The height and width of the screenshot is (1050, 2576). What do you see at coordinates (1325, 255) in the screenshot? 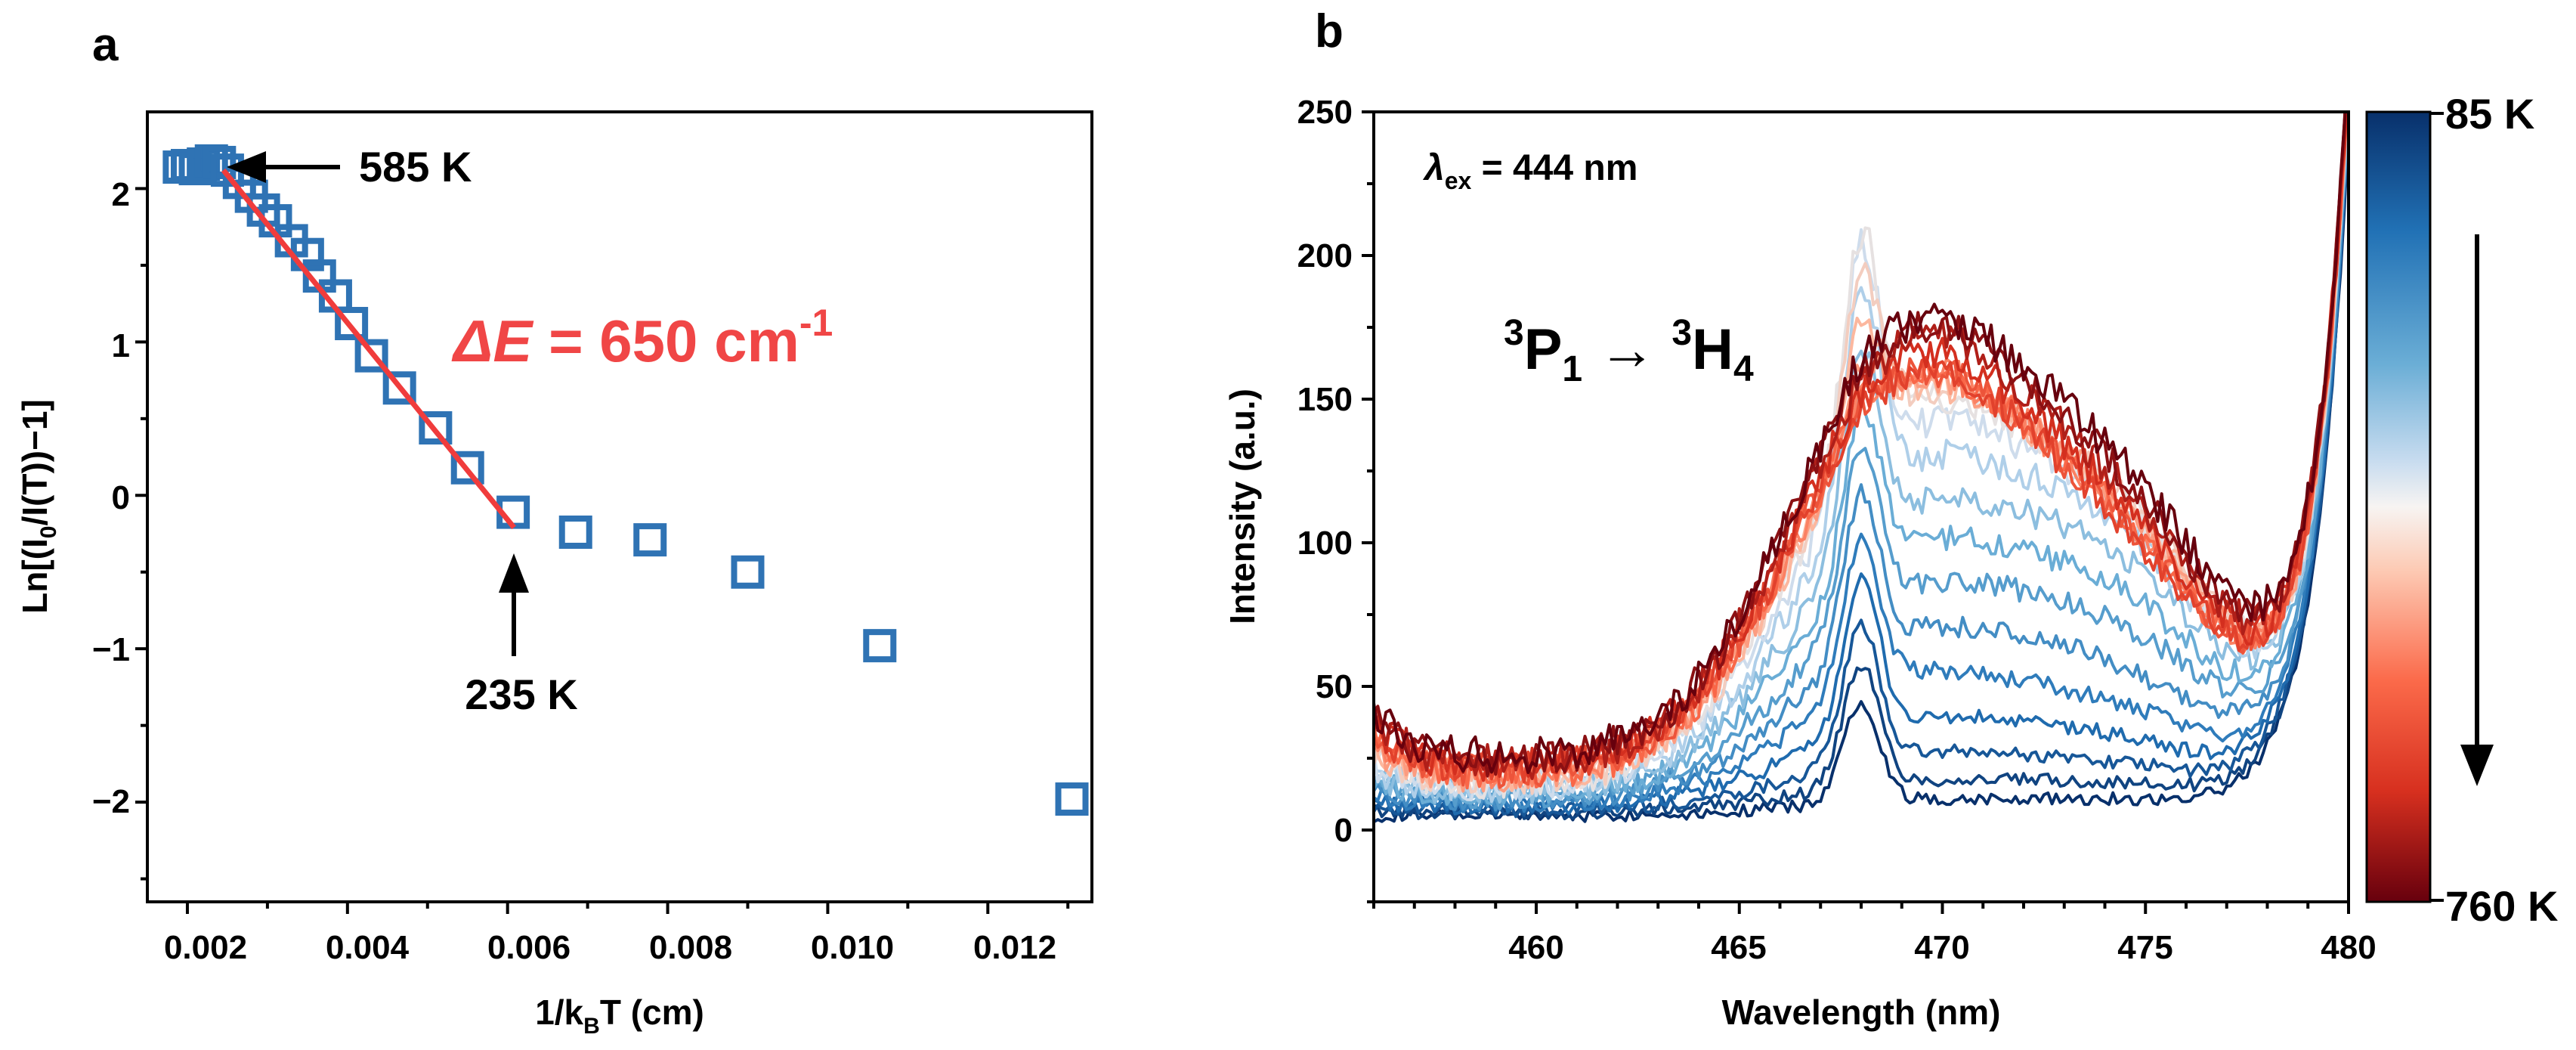
I see `y-tick-label: 200` at bounding box center [1325, 255].